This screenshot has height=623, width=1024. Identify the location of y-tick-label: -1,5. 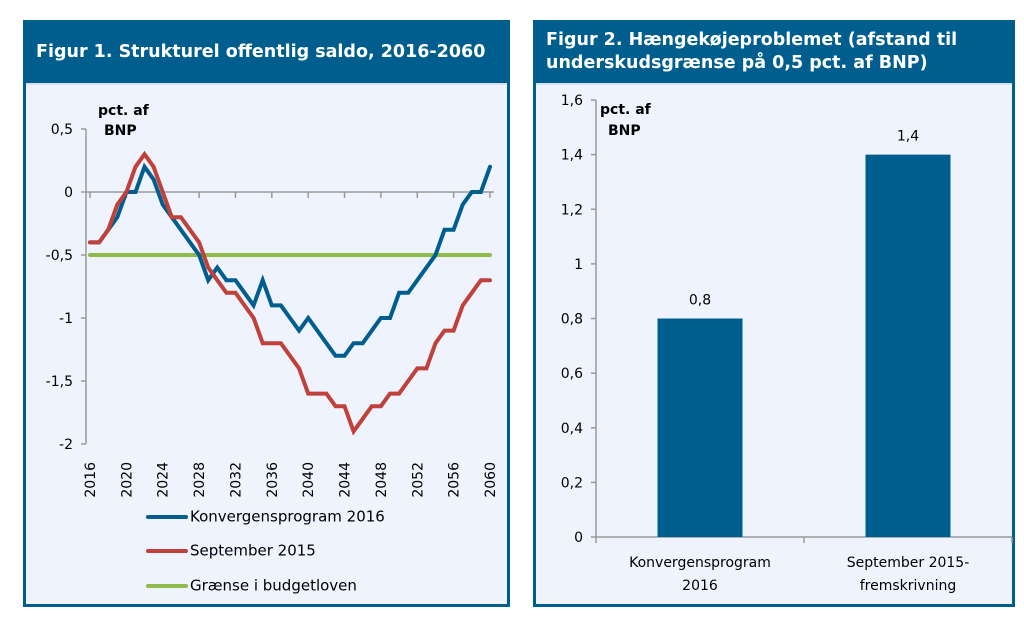
(59, 382).